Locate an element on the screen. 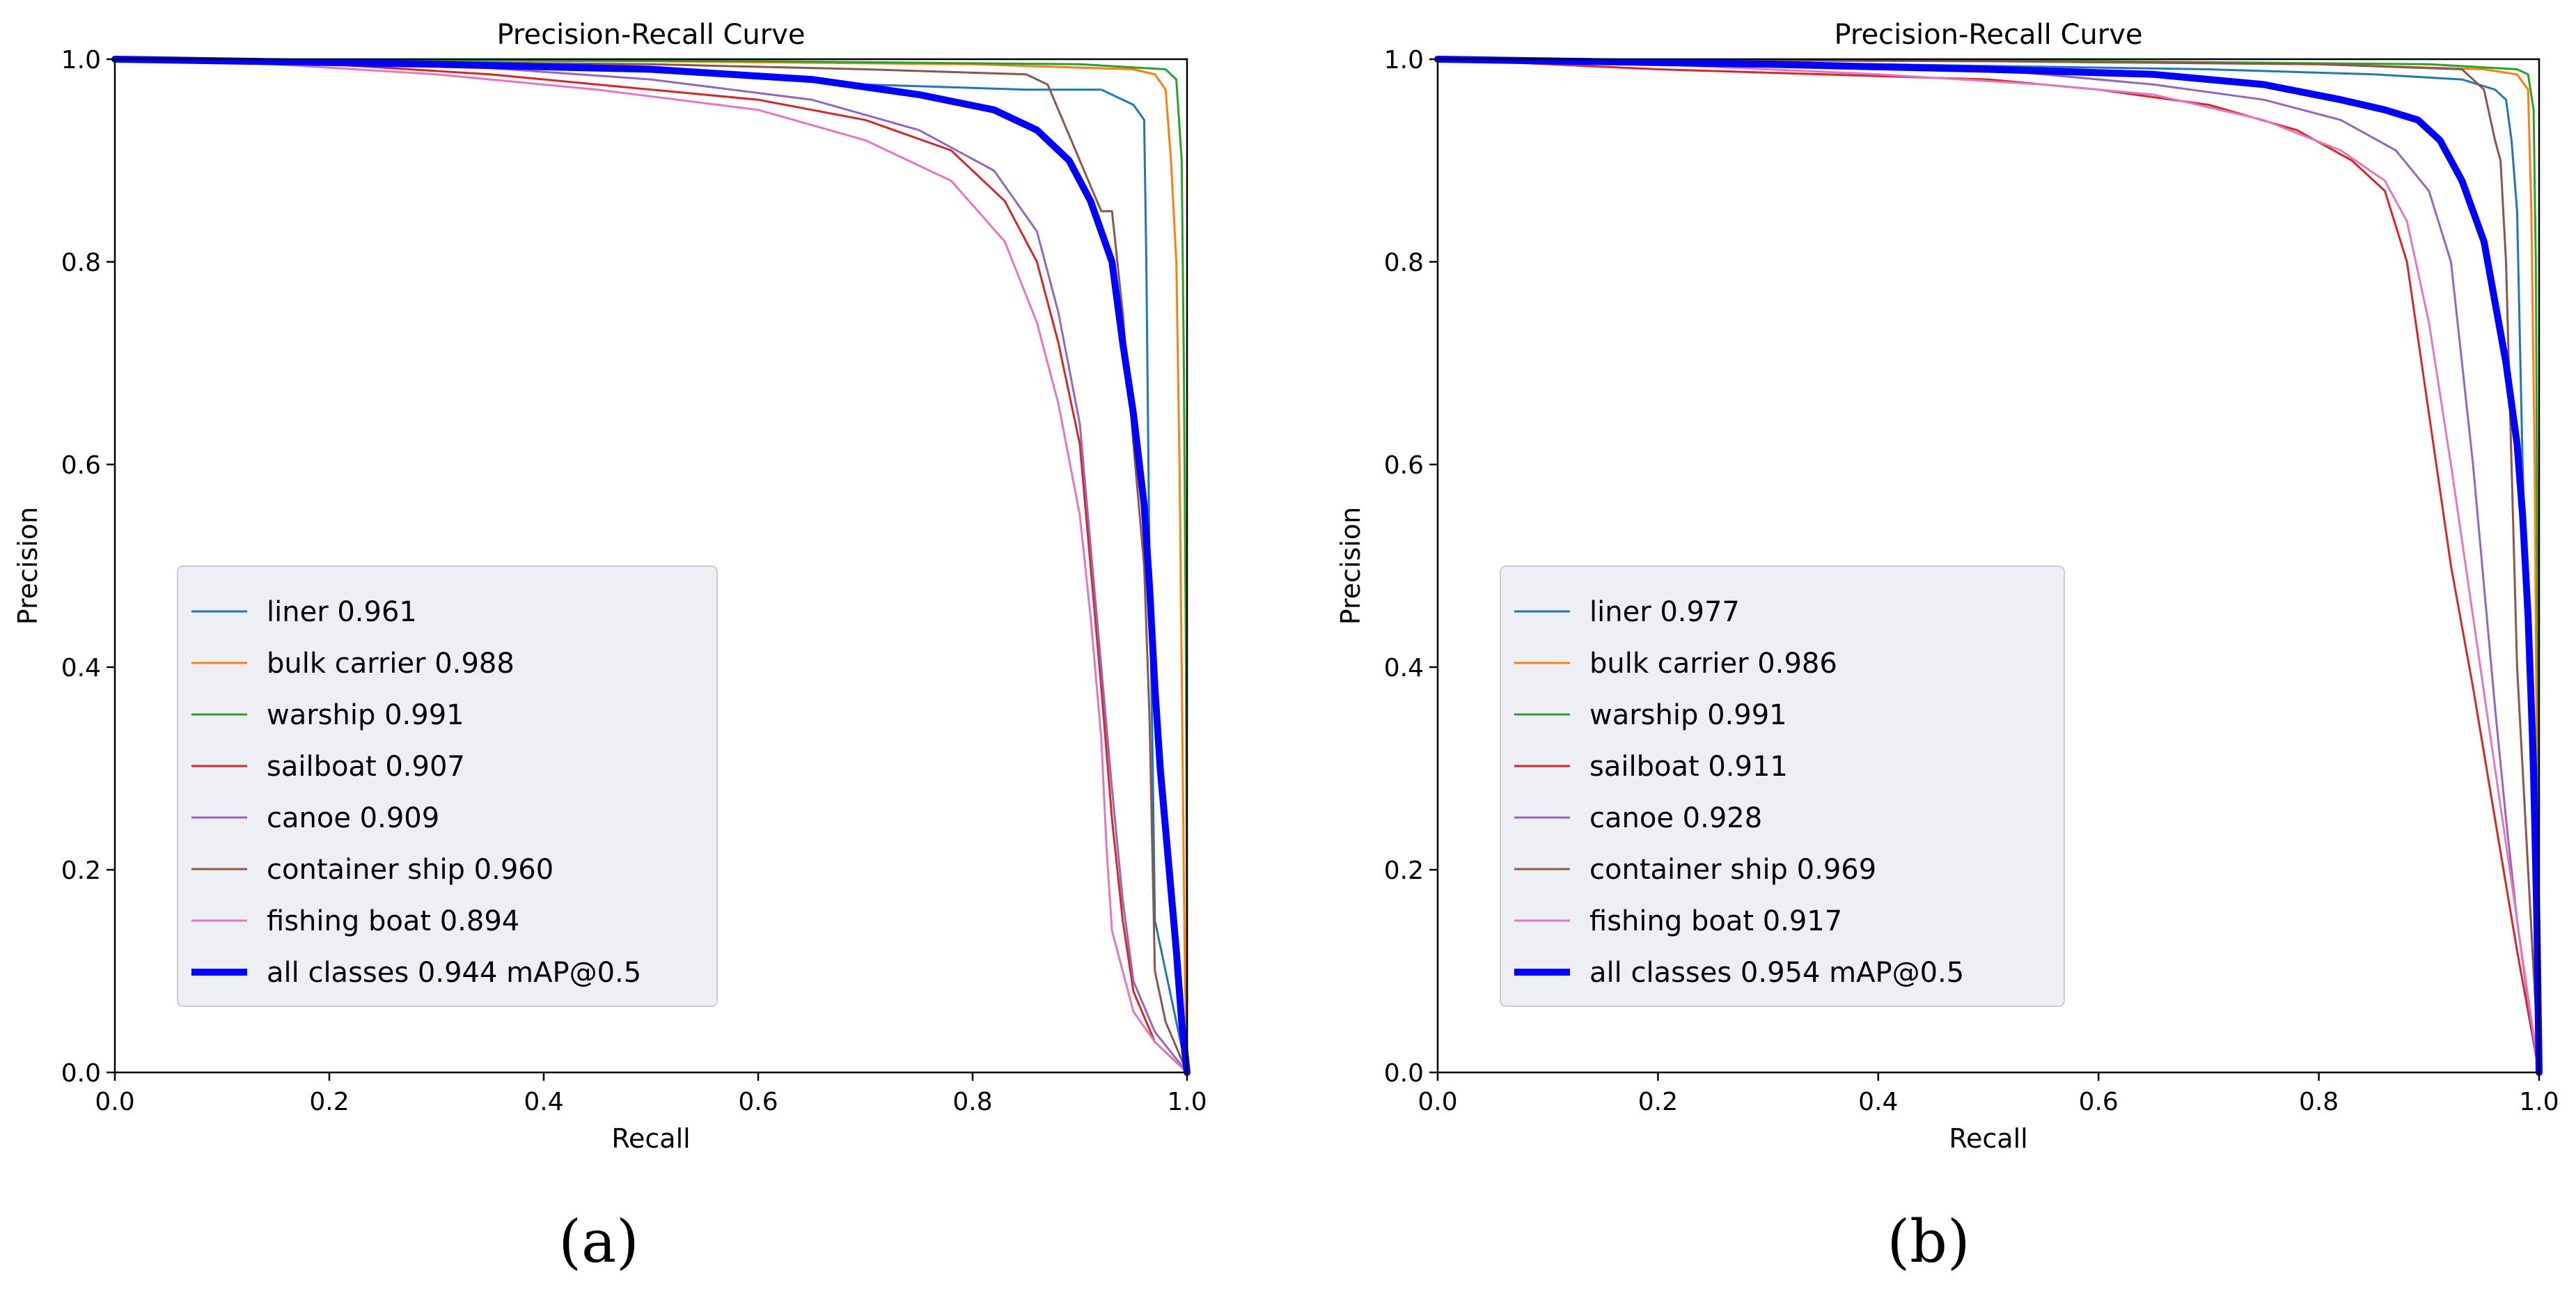 Image resolution: width=2576 pixels, height=1289 pixels. legend-label: all classes 0.954 mAP@0.5 is located at coordinates (1776, 973).